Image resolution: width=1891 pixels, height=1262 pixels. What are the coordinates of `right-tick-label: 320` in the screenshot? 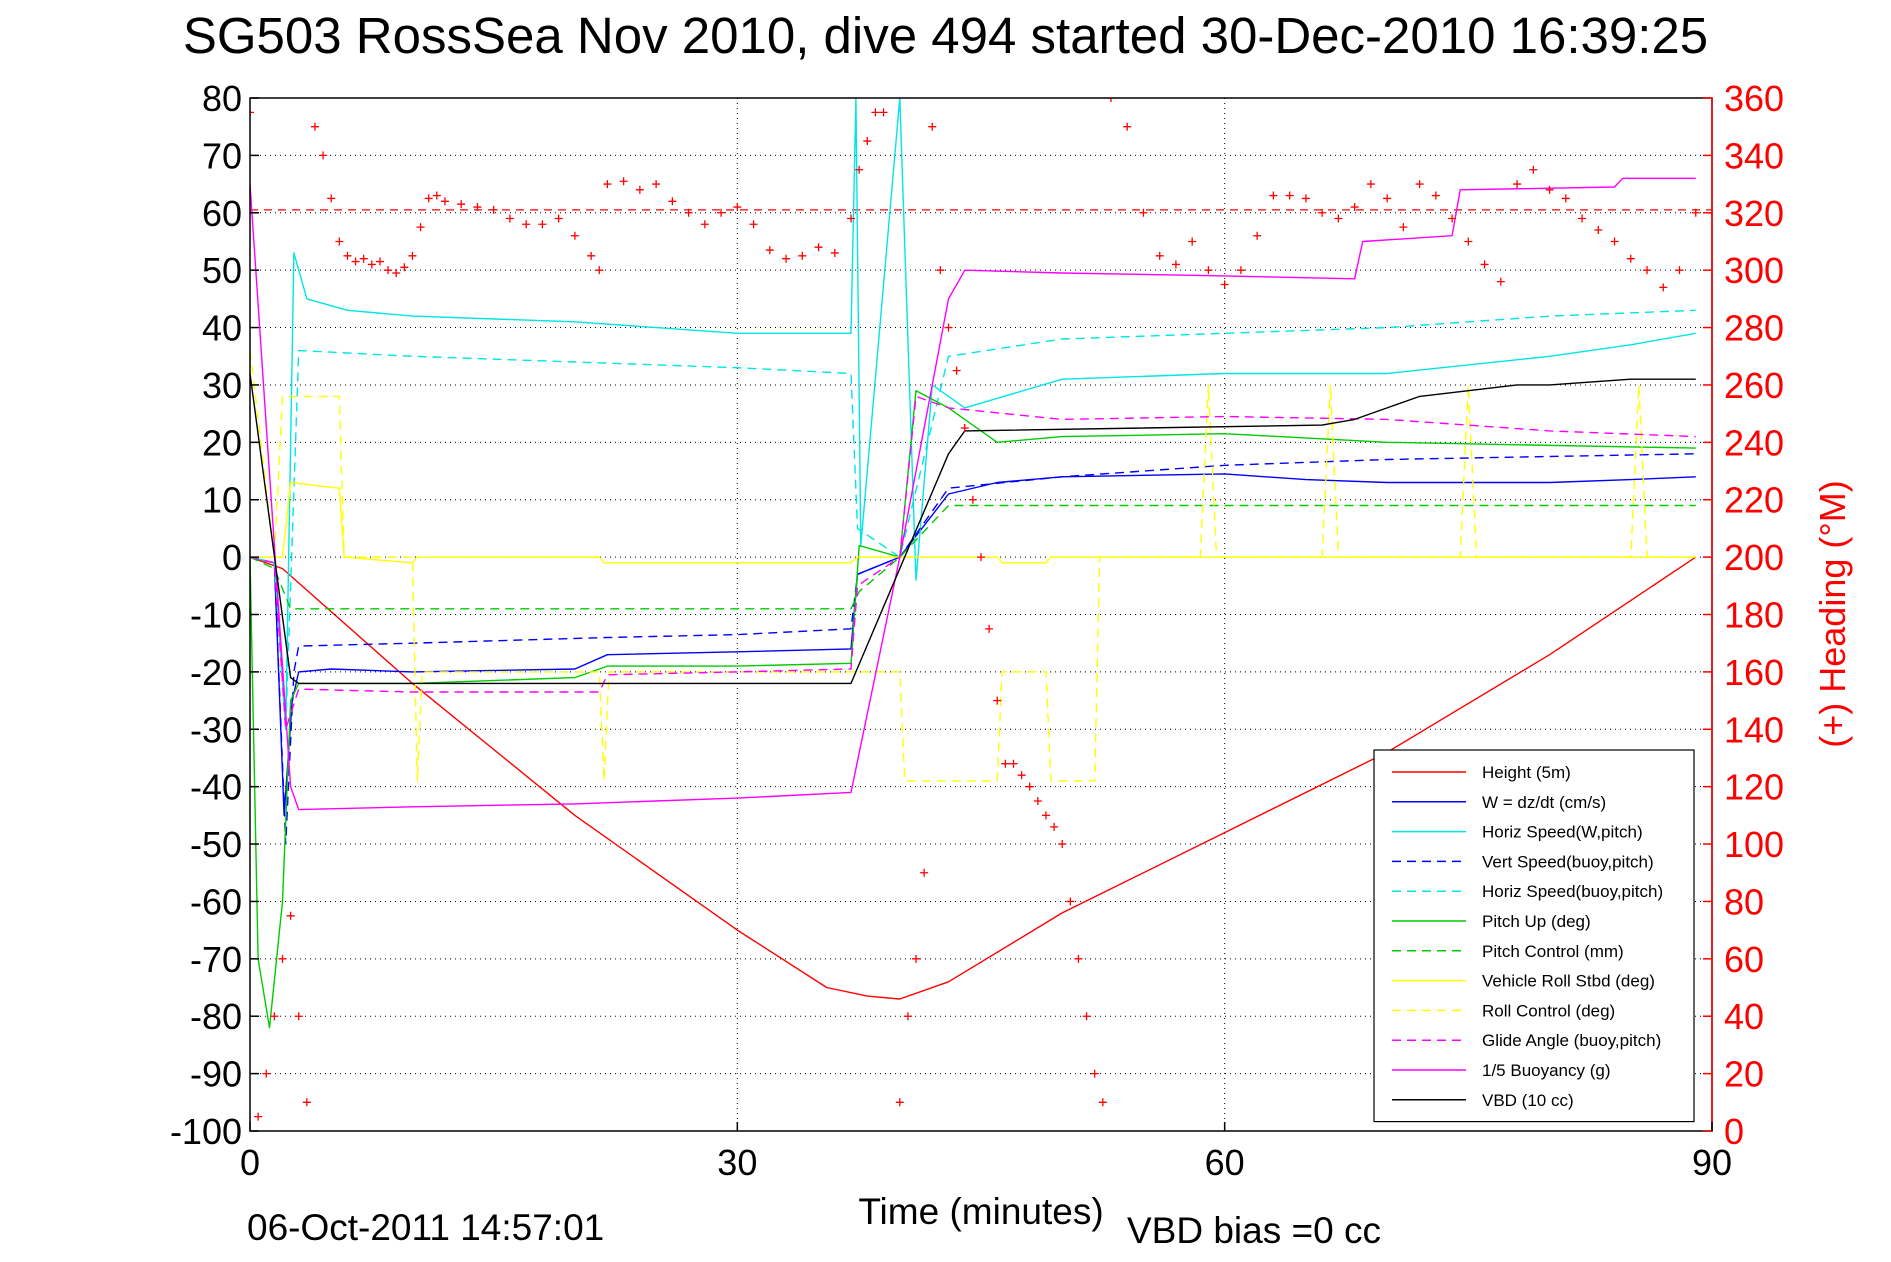 It's located at (1754, 213).